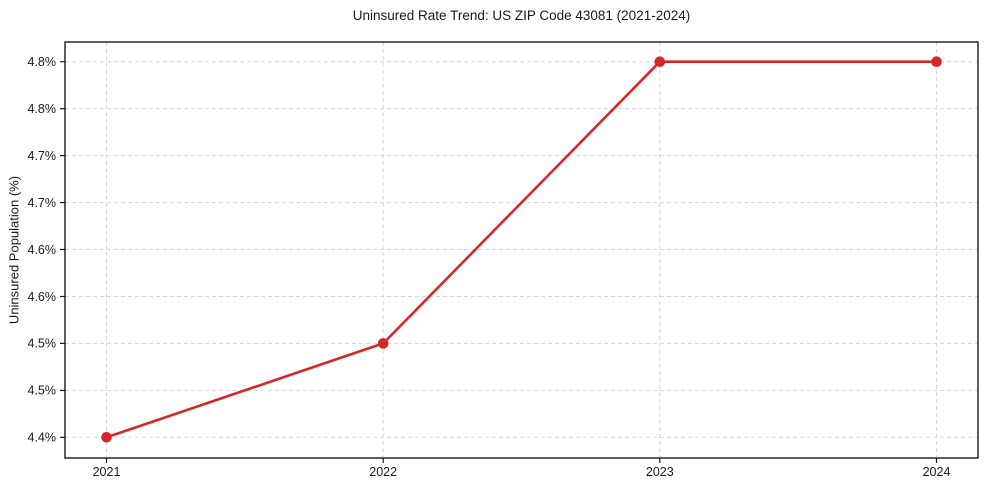 Image resolution: width=989 pixels, height=490 pixels. What do you see at coordinates (107, 472) in the screenshot?
I see `x-tick-label: 2021` at bounding box center [107, 472].